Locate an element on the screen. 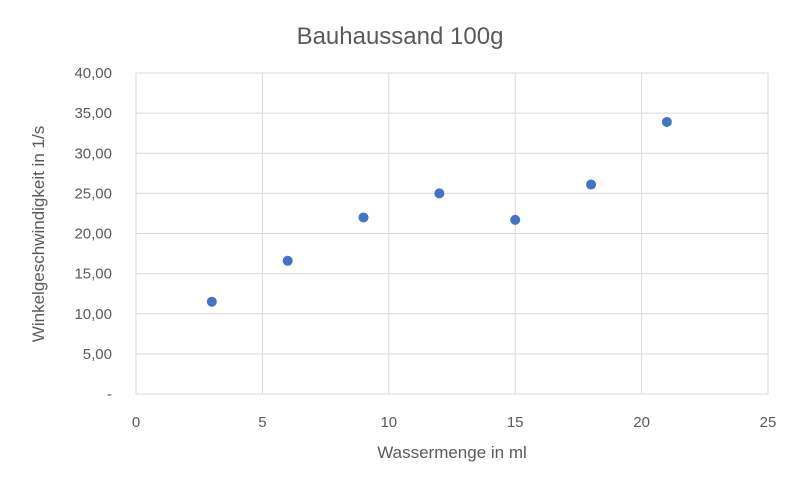 This screenshot has height=485, width=800. x-tick-label: 15 is located at coordinates (515, 422).